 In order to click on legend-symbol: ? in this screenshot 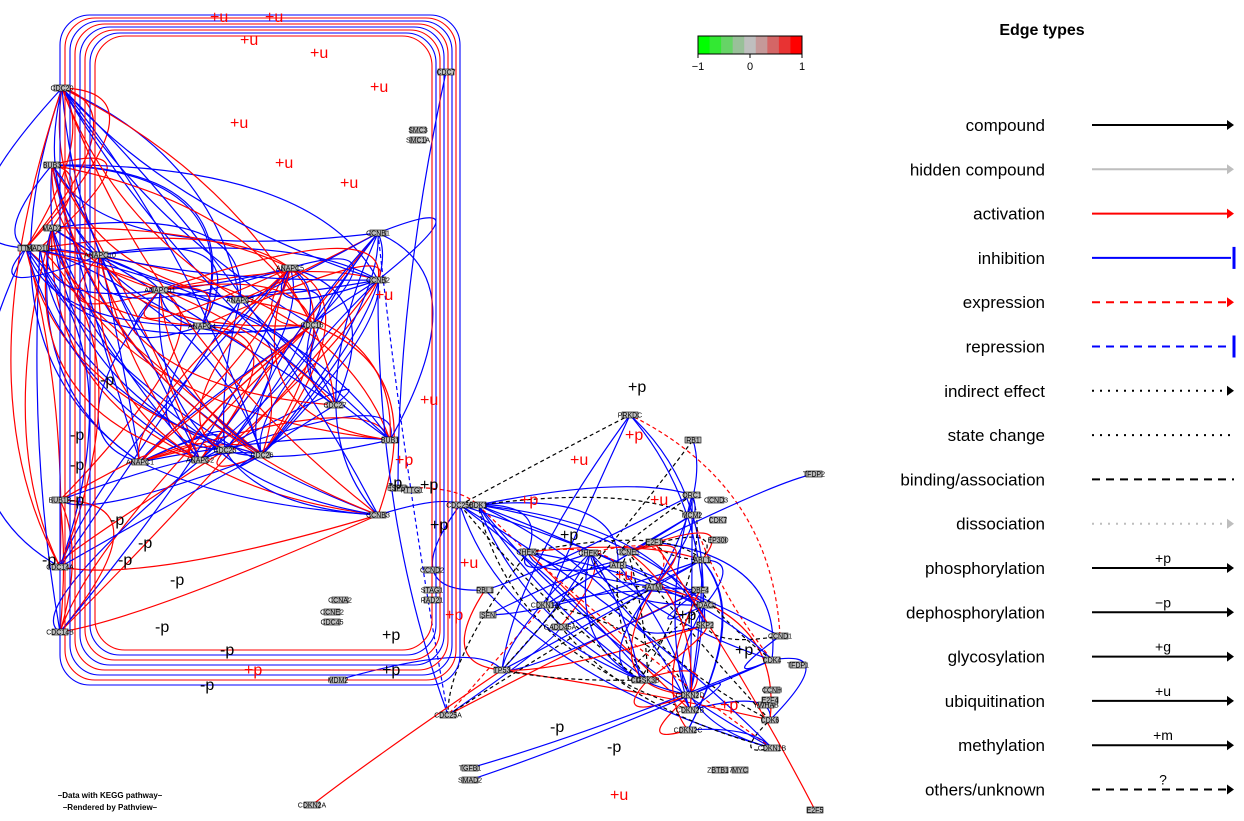, I will do `click(1163, 780)`.